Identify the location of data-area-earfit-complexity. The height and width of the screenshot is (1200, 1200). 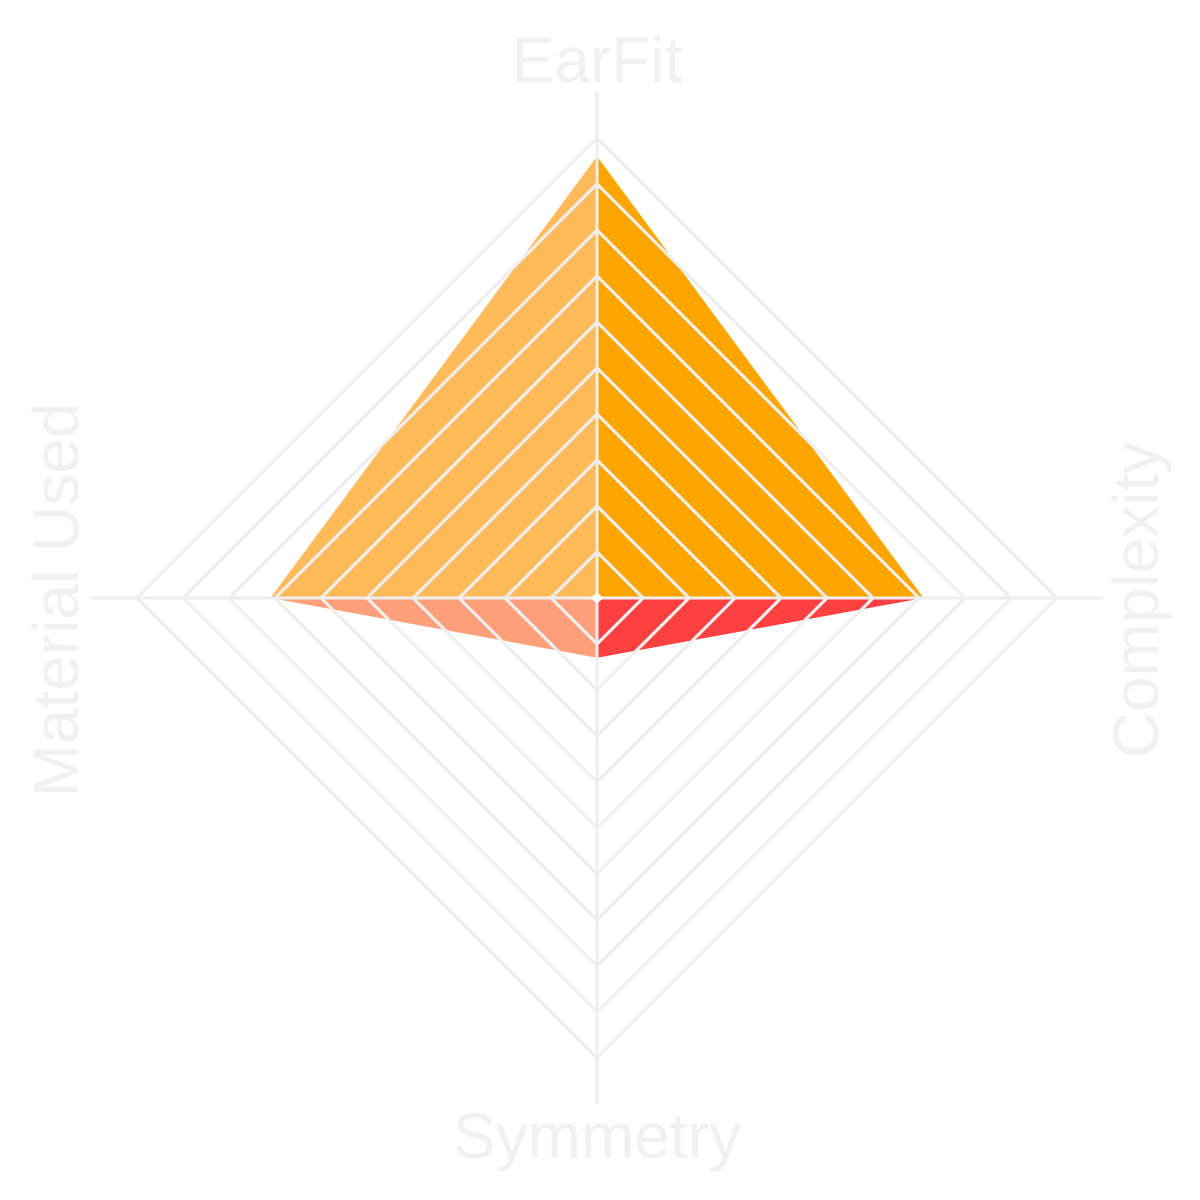
(760, 377).